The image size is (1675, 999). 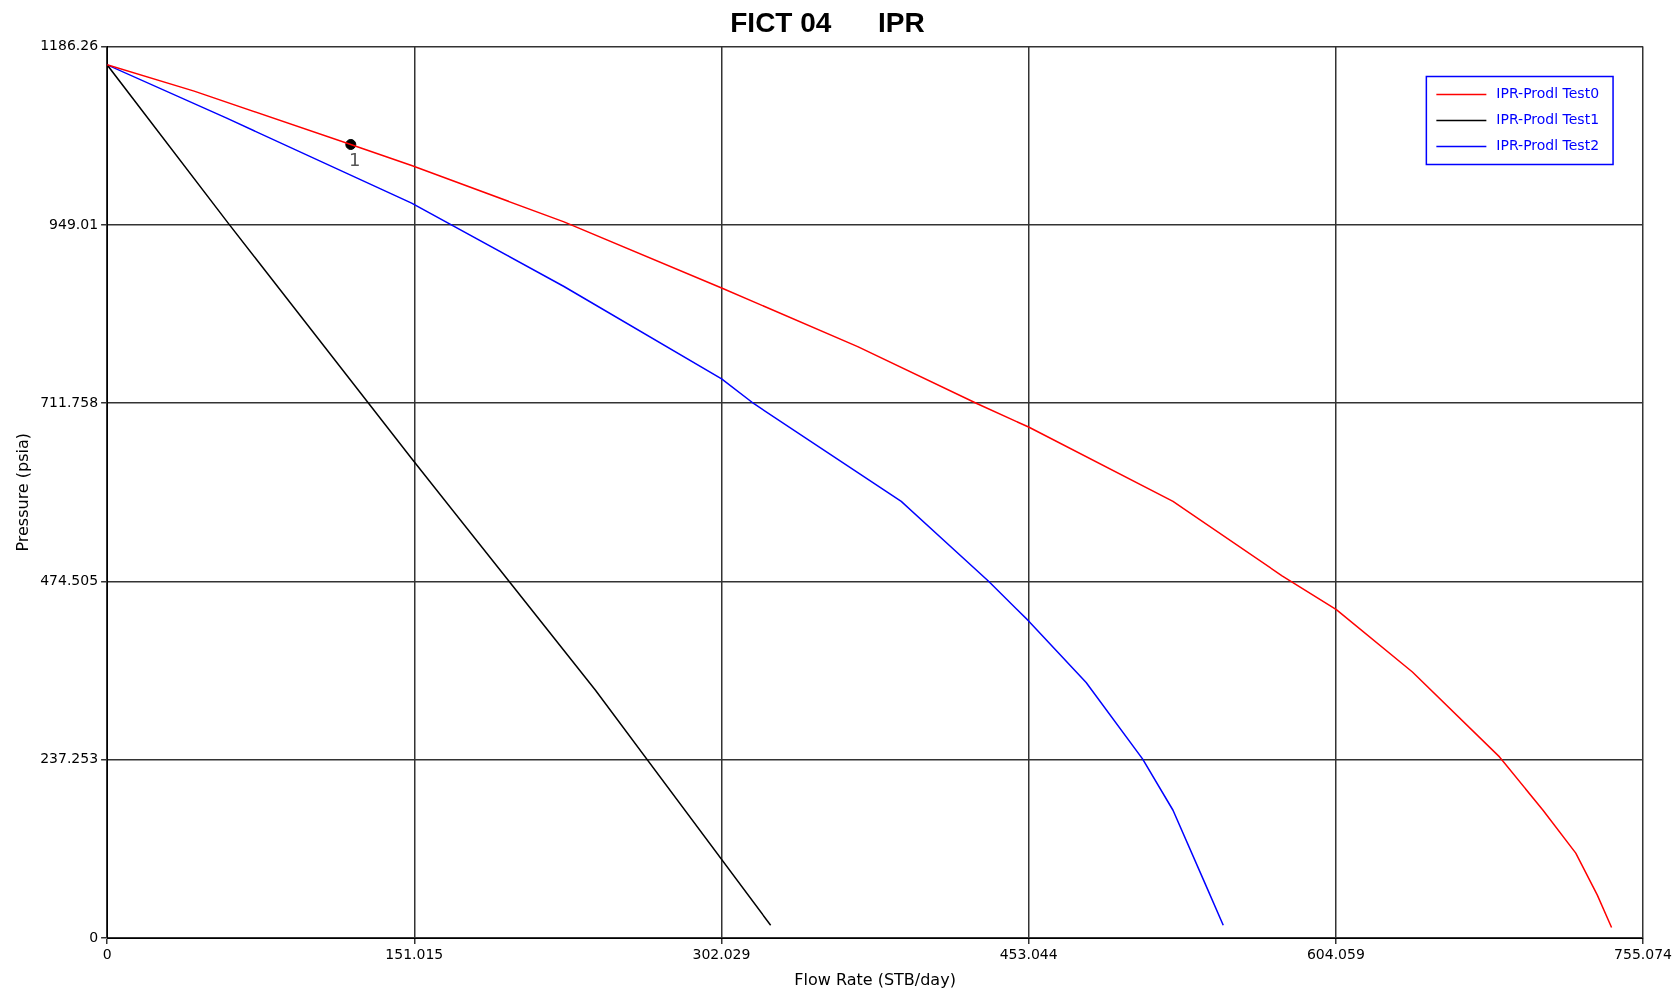 I want to click on y-tick-label: 1186.26, so click(x=69, y=45).